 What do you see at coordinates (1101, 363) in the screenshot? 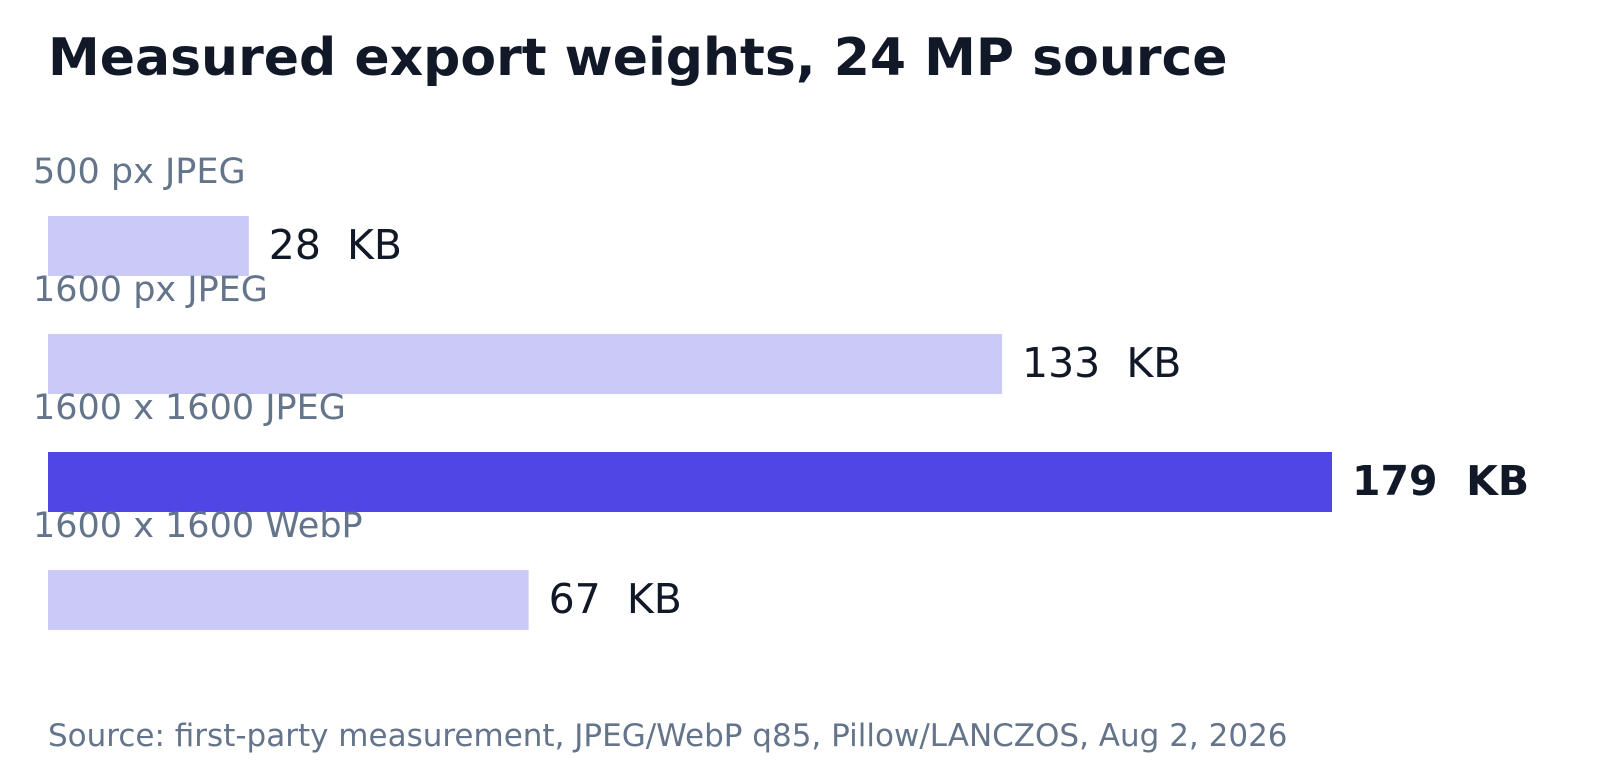
I see `value-label: 133 KB` at bounding box center [1101, 363].